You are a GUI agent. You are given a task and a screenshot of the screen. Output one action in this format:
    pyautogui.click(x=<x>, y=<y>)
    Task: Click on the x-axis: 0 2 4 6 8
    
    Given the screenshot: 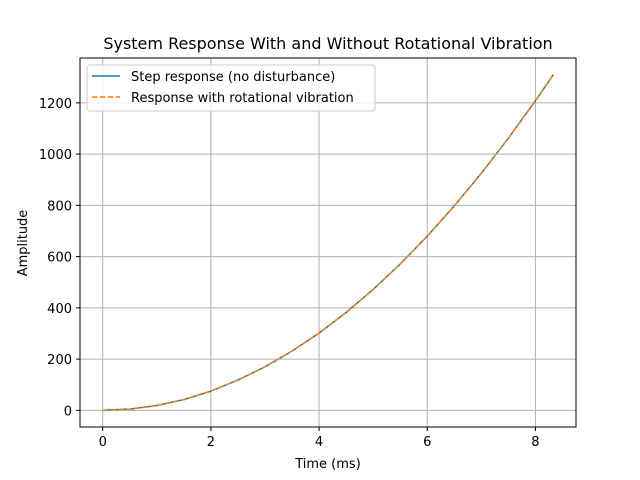 What is the action you would take?
    pyautogui.click(x=319, y=438)
    